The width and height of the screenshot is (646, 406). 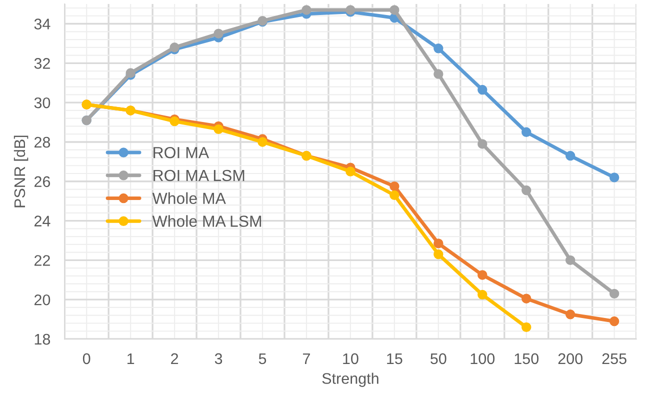 I want to click on x-tick-label: 2, so click(x=174, y=358).